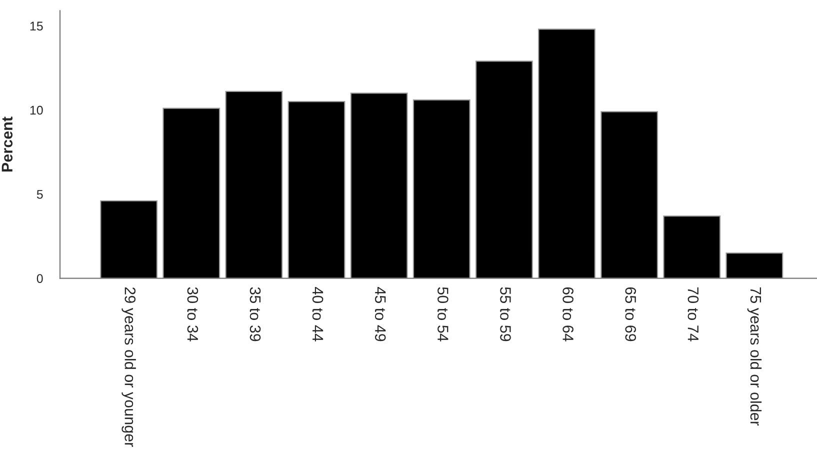  What do you see at coordinates (39, 194) in the screenshot?
I see `y-tick-label: 5` at bounding box center [39, 194].